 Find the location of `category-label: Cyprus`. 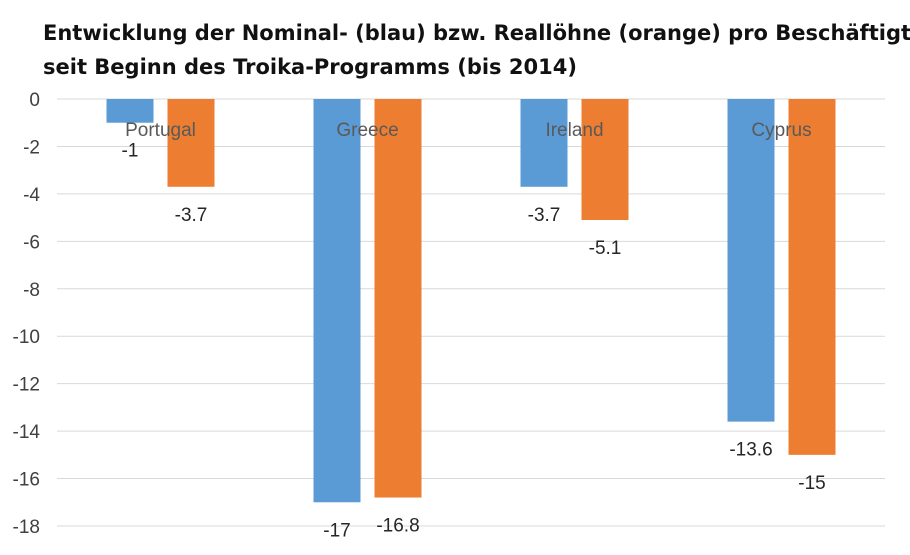

category-label: Cyprus is located at coordinates (781, 130).